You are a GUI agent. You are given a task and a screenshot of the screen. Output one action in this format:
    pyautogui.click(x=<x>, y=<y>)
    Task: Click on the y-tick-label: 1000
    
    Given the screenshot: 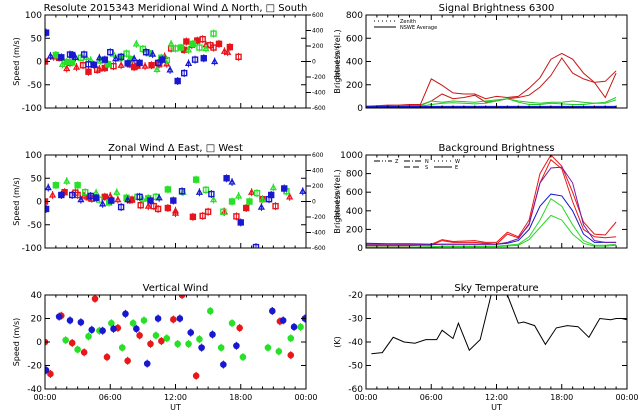 What is the action you would take?
    pyautogui.click(x=351, y=156)
    